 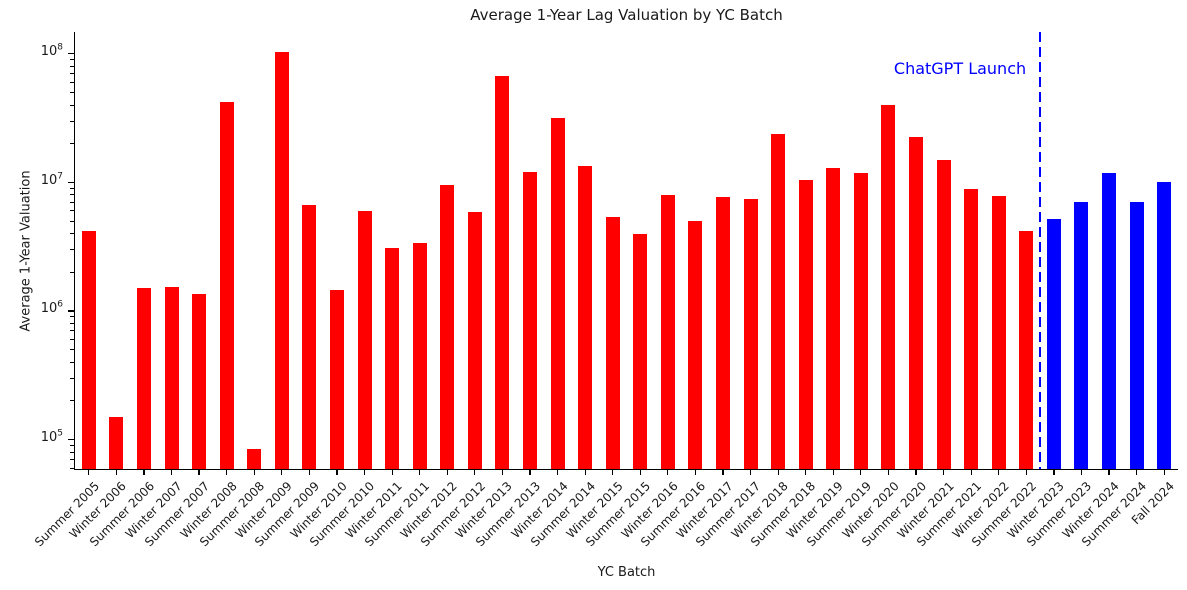 What do you see at coordinates (626, 572) in the screenshot?
I see `x-axis-label: YC Batch` at bounding box center [626, 572].